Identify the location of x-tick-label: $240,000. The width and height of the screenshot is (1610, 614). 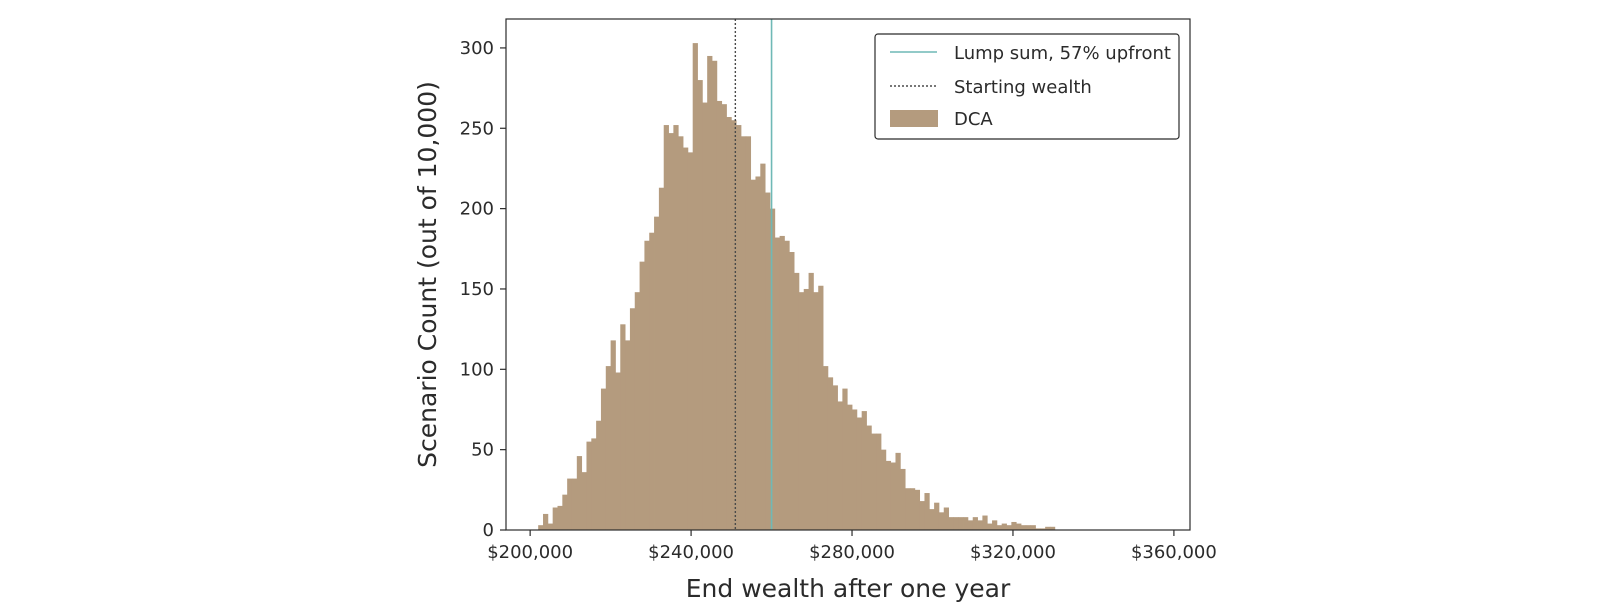
(691, 552).